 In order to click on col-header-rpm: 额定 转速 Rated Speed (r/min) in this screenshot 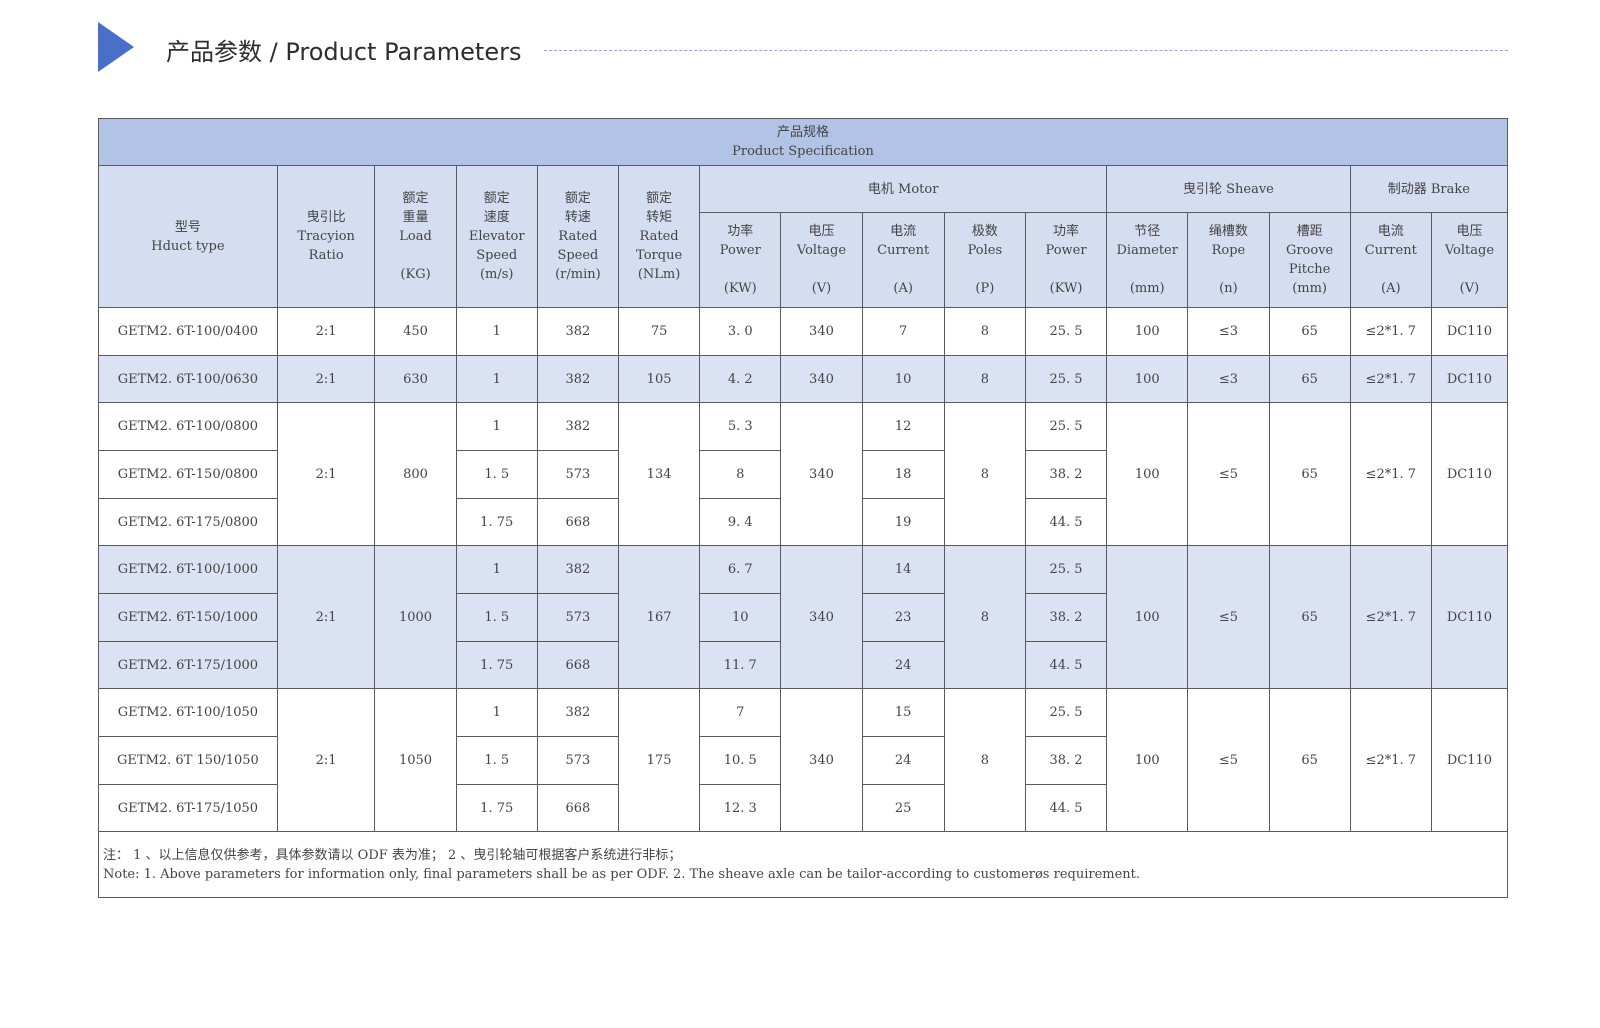, I will do `click(578, 236)`.